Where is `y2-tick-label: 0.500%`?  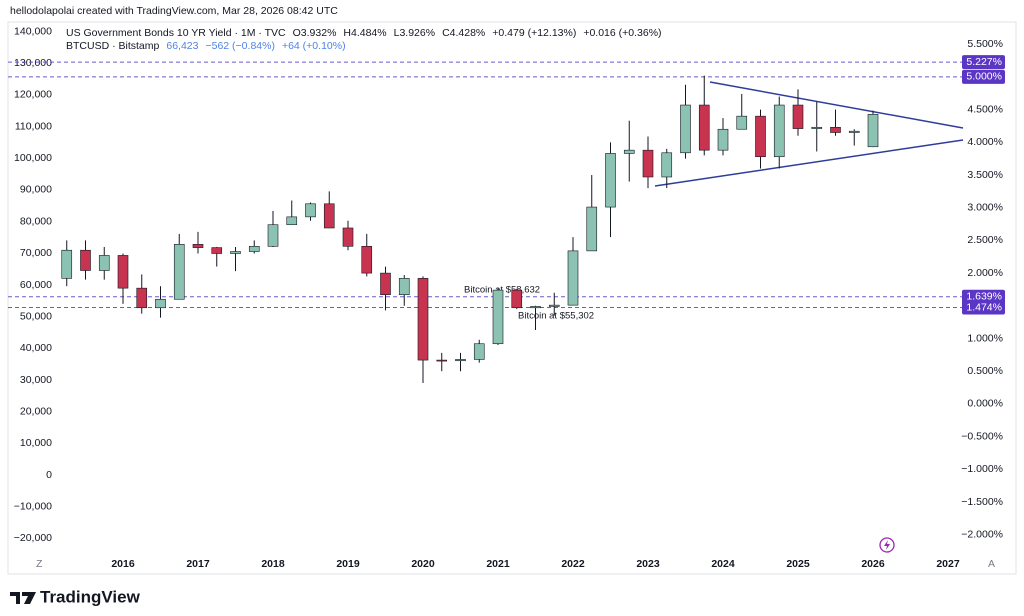 y2-tick-label: 0.500% is located at coordinates (985, 371).